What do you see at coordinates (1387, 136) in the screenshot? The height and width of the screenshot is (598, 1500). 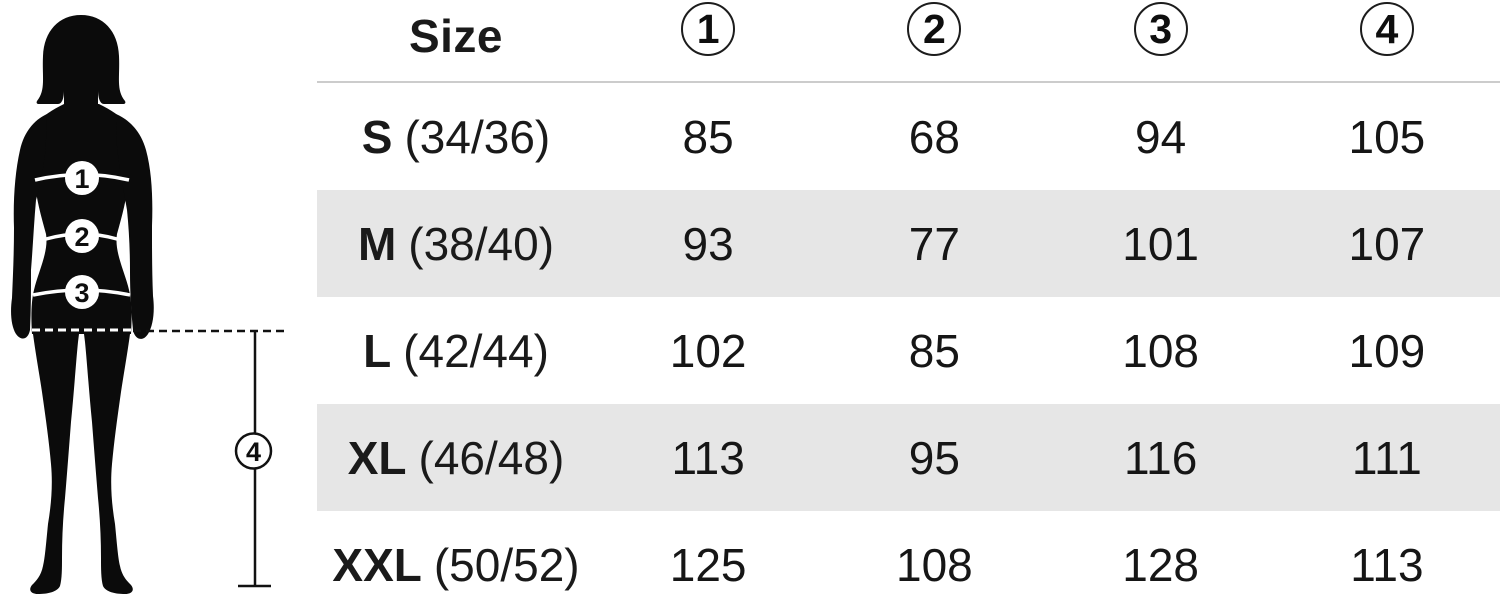 I see `table-cell: 105` at bounding box center [1387, 136].